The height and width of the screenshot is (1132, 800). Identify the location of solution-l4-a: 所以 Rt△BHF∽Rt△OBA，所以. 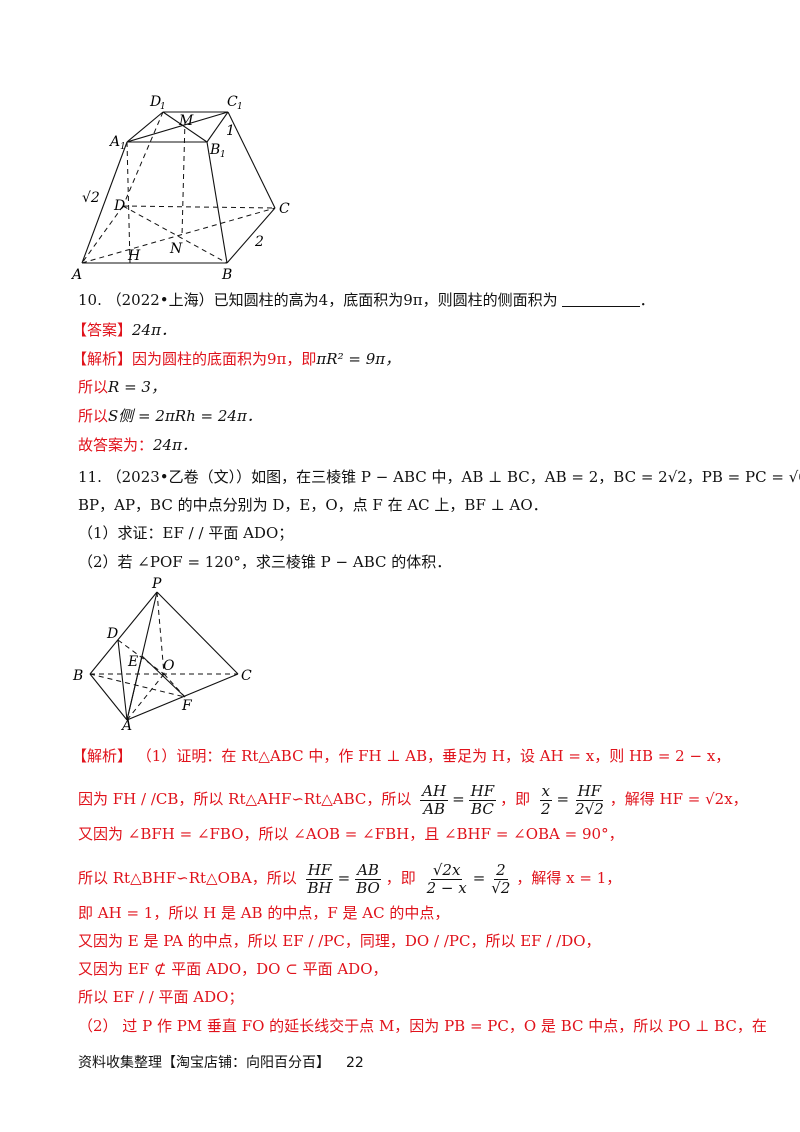
(187, 878).